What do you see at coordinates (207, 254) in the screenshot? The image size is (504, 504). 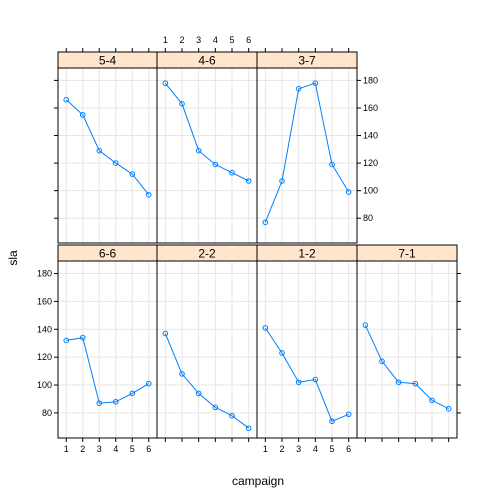 I see `panel-strip-label: 2-2` at bounding box center [207, 254].